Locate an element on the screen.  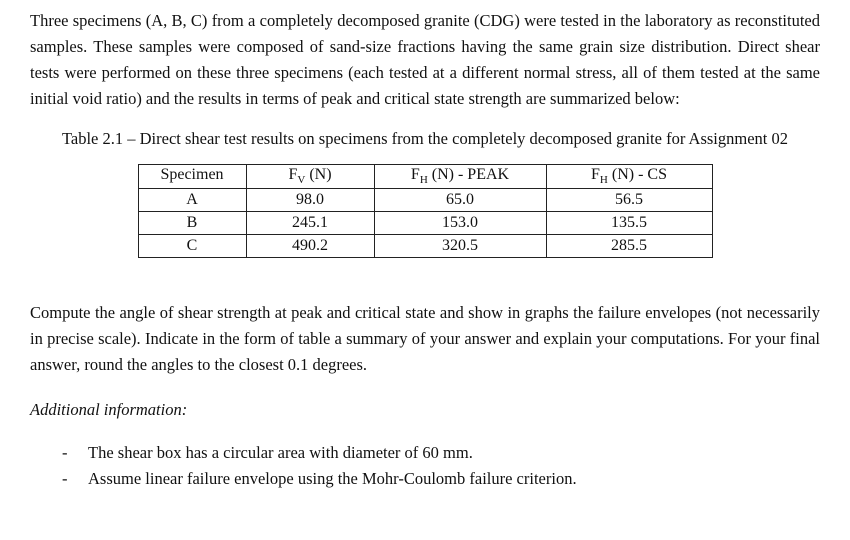
table-row: C 490.2 320.5 285.5 is located at coordinates (425, 246).